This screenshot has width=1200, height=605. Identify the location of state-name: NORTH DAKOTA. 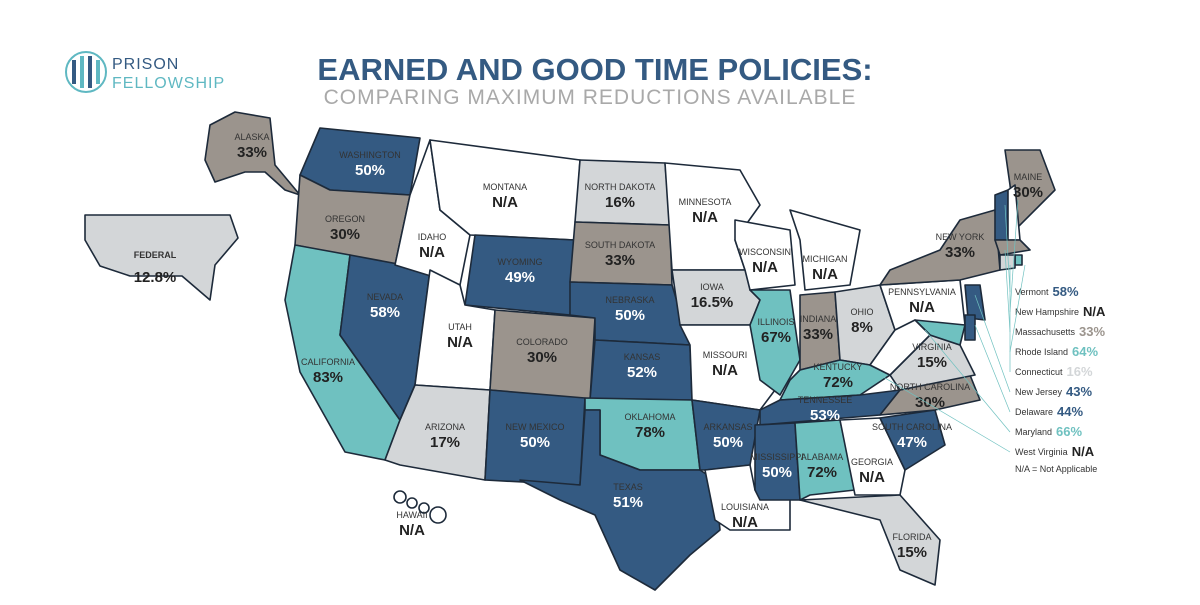
(620, 187).